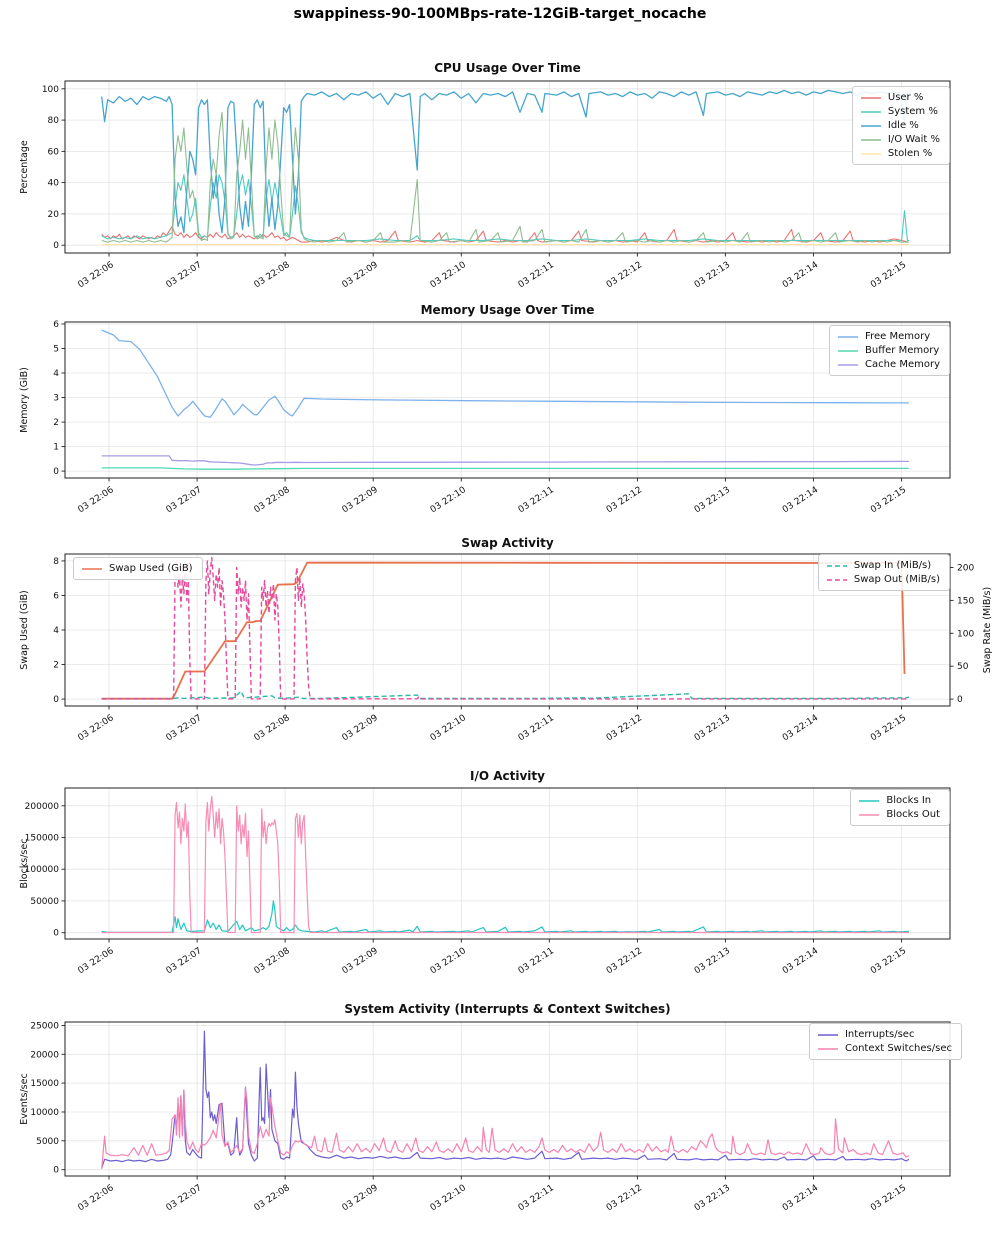 Image resolution: width=1000 pixels, height=1234 pixels. Describe the element at coordinates (24, 864) in the screenshot. I see `svg-text: Blocks/sec` at that location.